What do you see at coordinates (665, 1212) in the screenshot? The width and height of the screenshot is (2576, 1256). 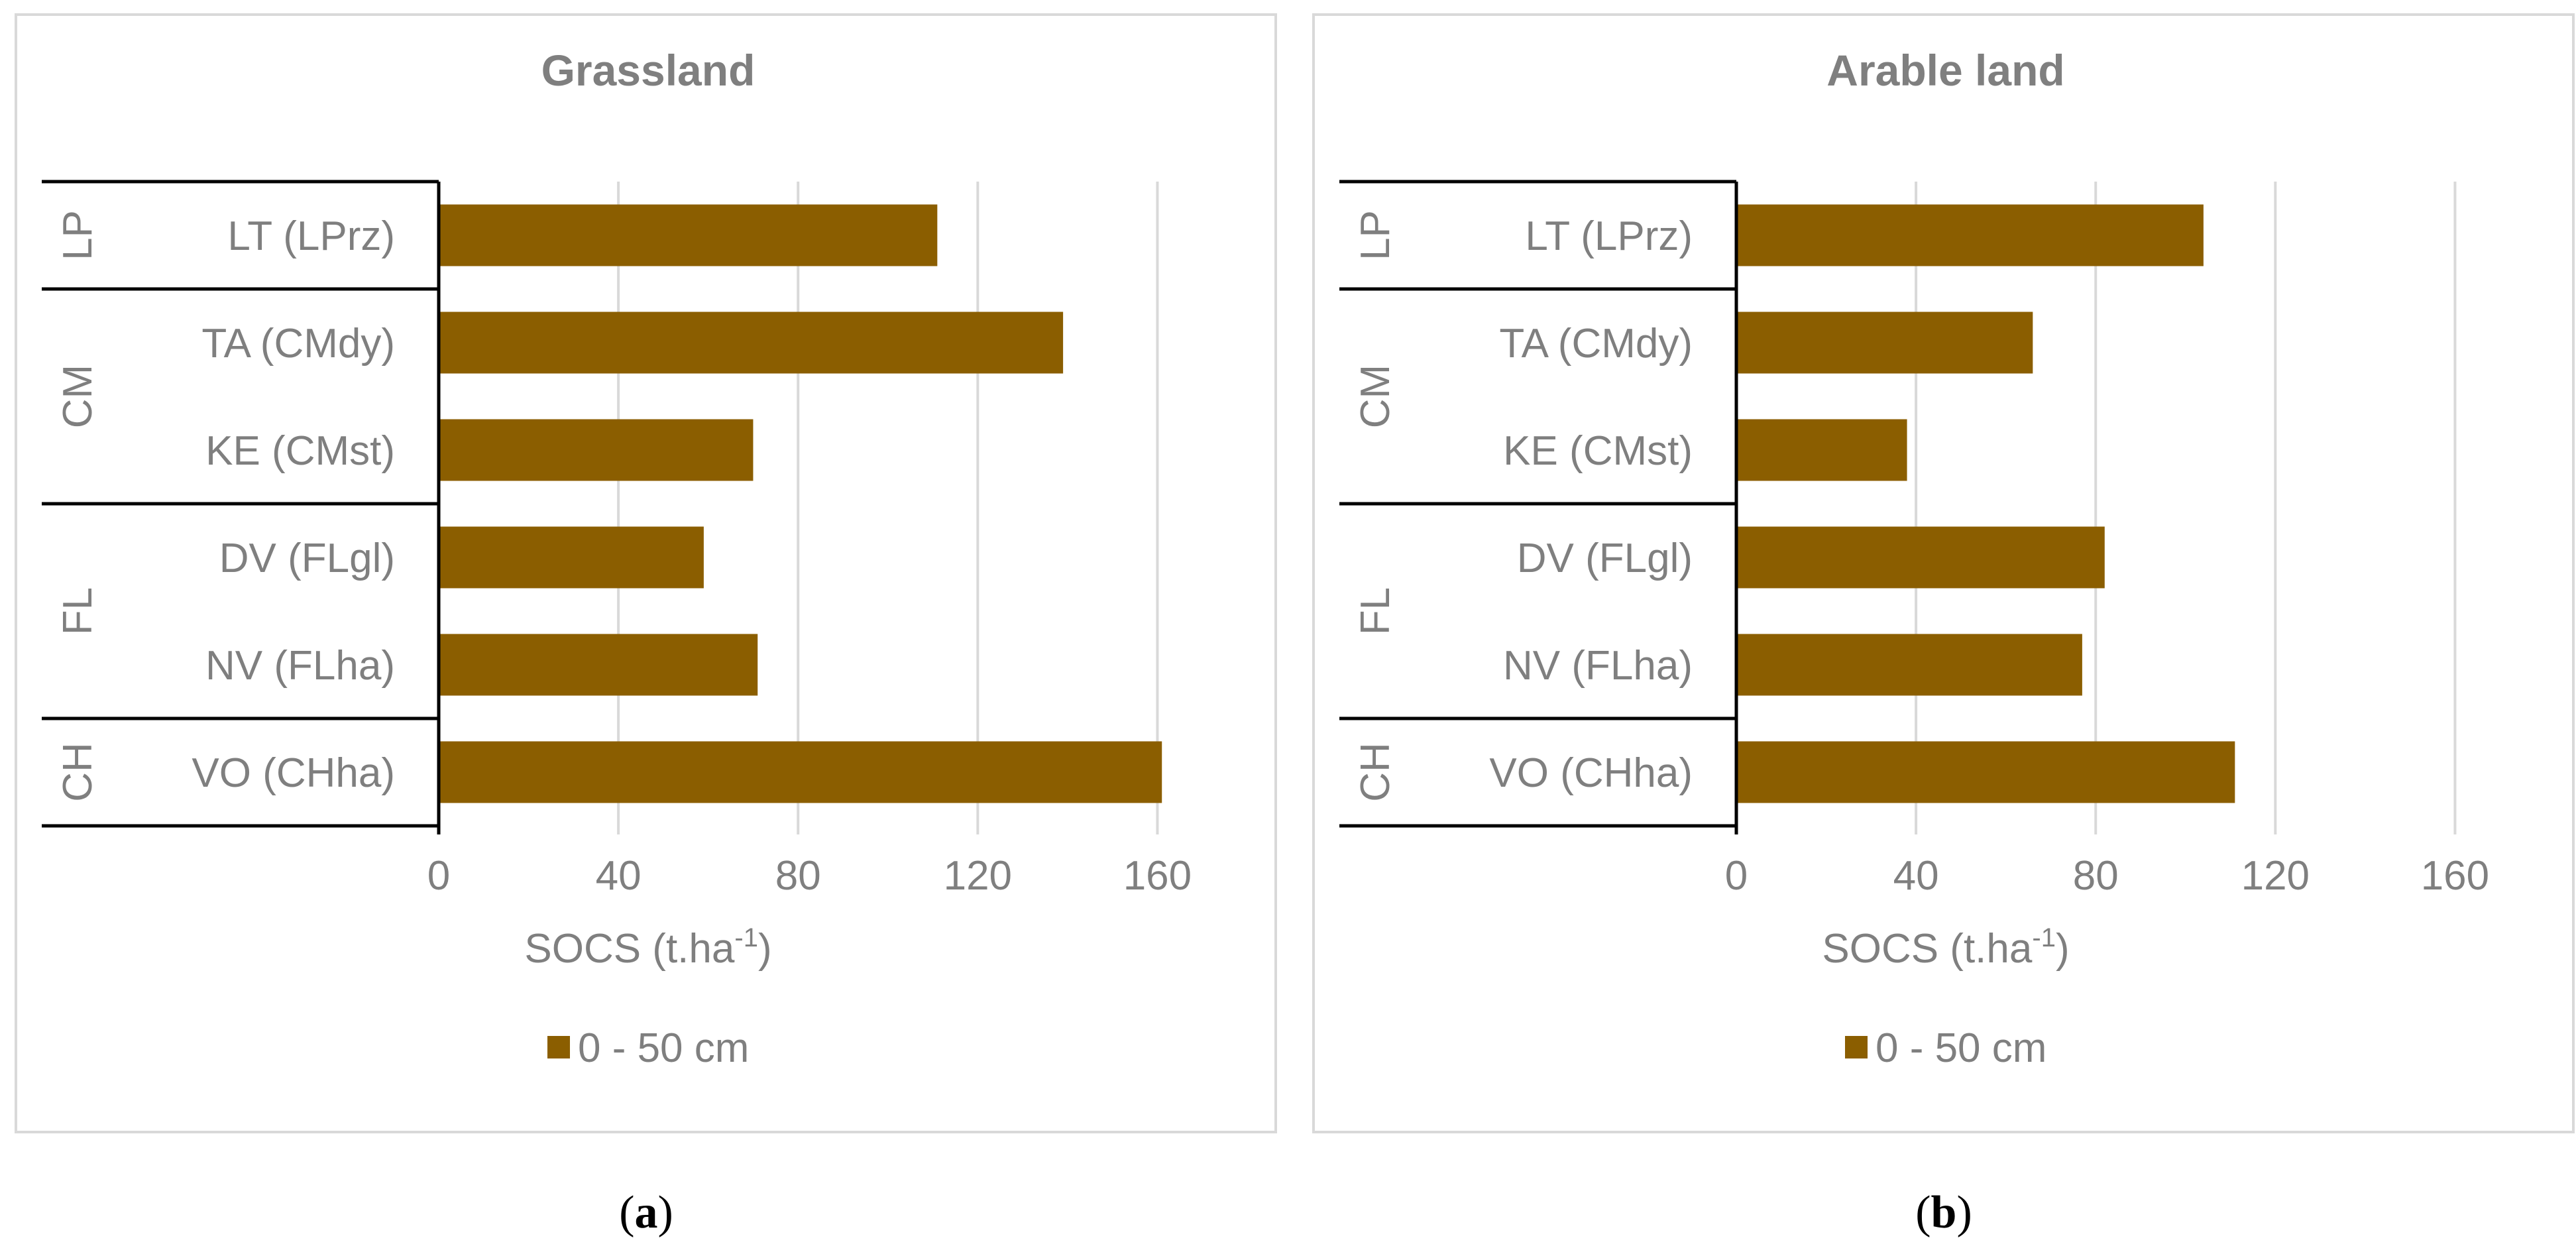 I see `caption-a-close: )` at bounding box center [665, 1212].